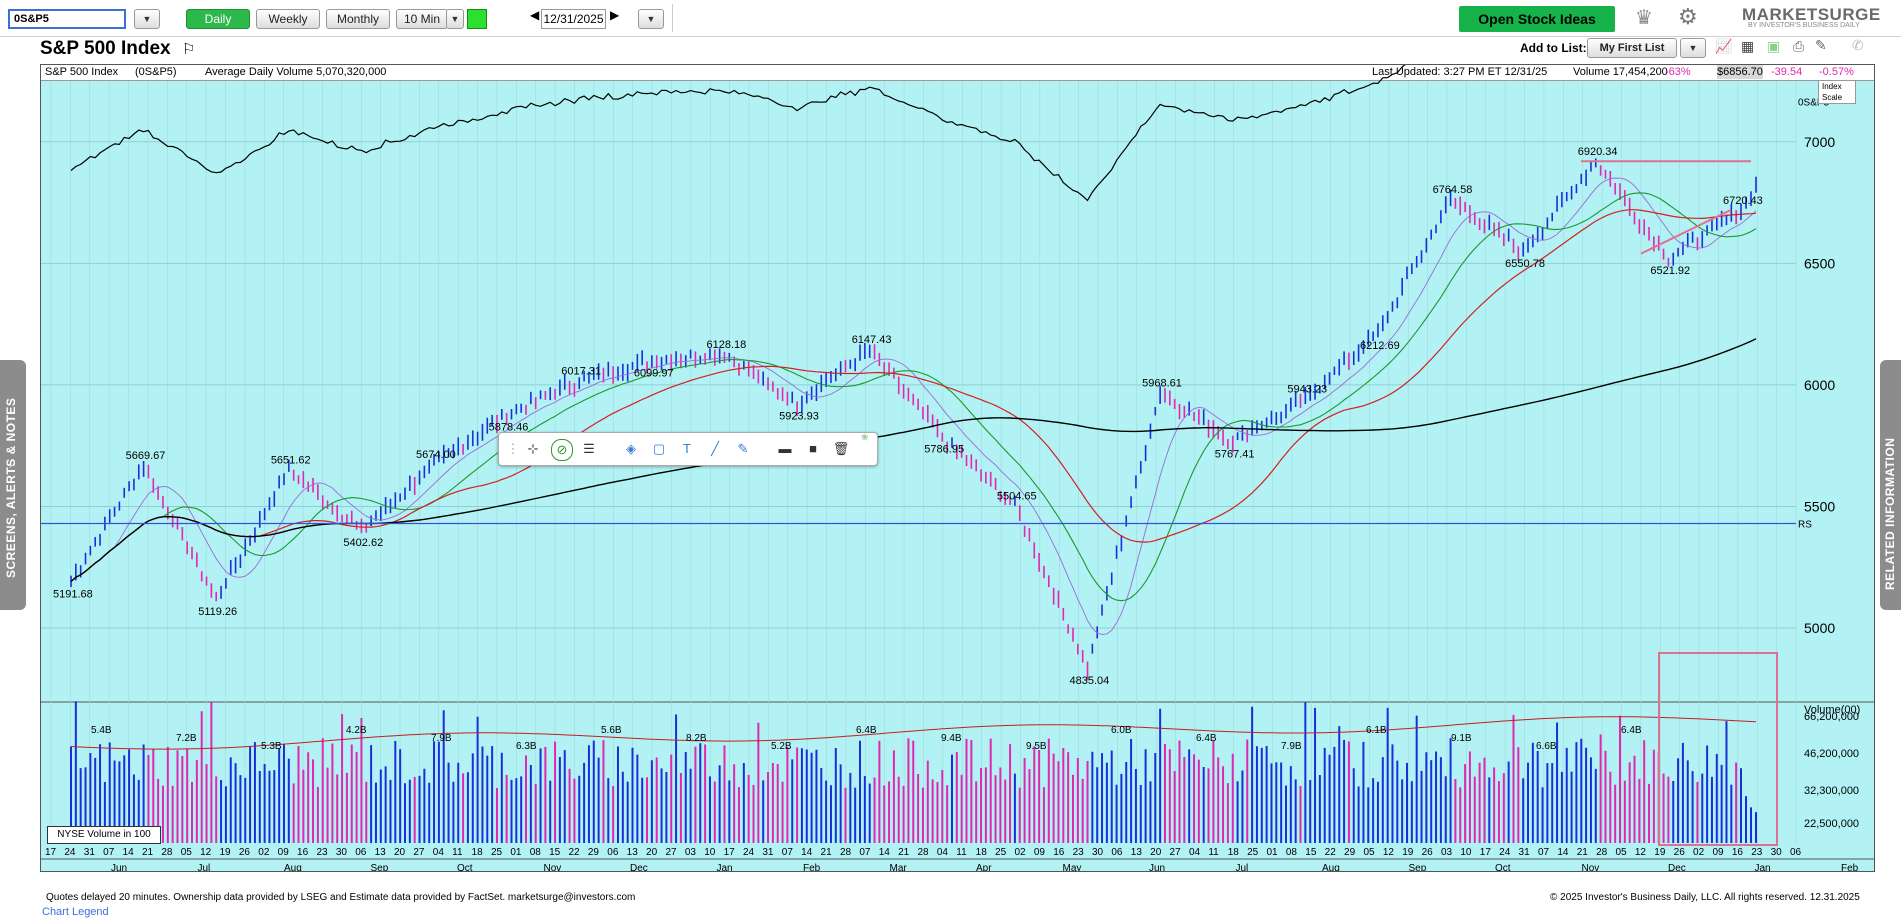 The height and width of the screenshot is (923, 1901). What do you see at coordinates (1620, 72) in the screenshot?
I see `day-volume: Volume 17,454,200` at bounding box center [1620, 72].